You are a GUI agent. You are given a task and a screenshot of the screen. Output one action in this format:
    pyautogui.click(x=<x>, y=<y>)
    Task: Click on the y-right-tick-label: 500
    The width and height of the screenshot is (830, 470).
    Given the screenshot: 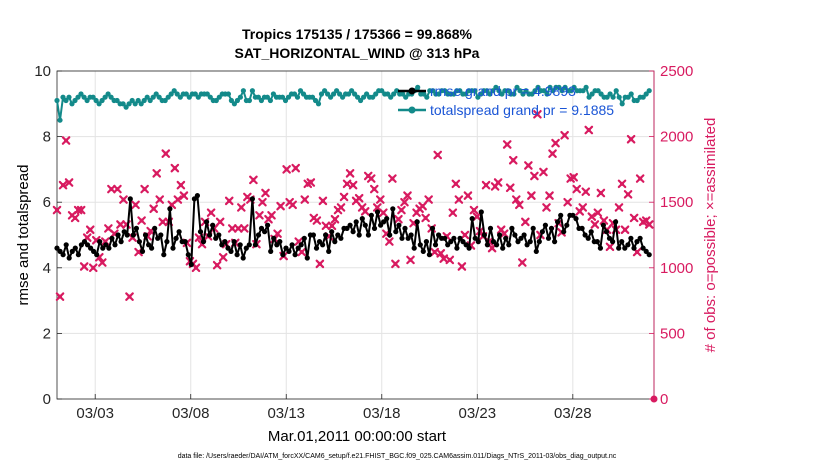 What is the action you would take?
    pyautogui.click(x=672, y=333)
    